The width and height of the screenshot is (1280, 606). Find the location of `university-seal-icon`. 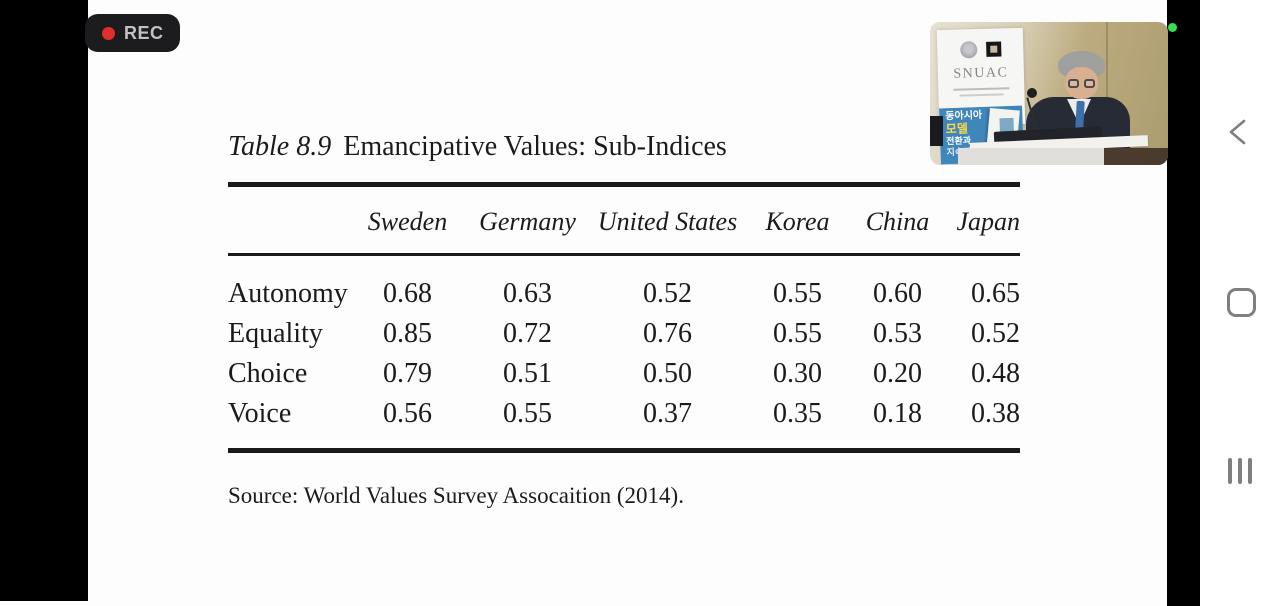

university-seal-icon is located at coordinates (968, 50).